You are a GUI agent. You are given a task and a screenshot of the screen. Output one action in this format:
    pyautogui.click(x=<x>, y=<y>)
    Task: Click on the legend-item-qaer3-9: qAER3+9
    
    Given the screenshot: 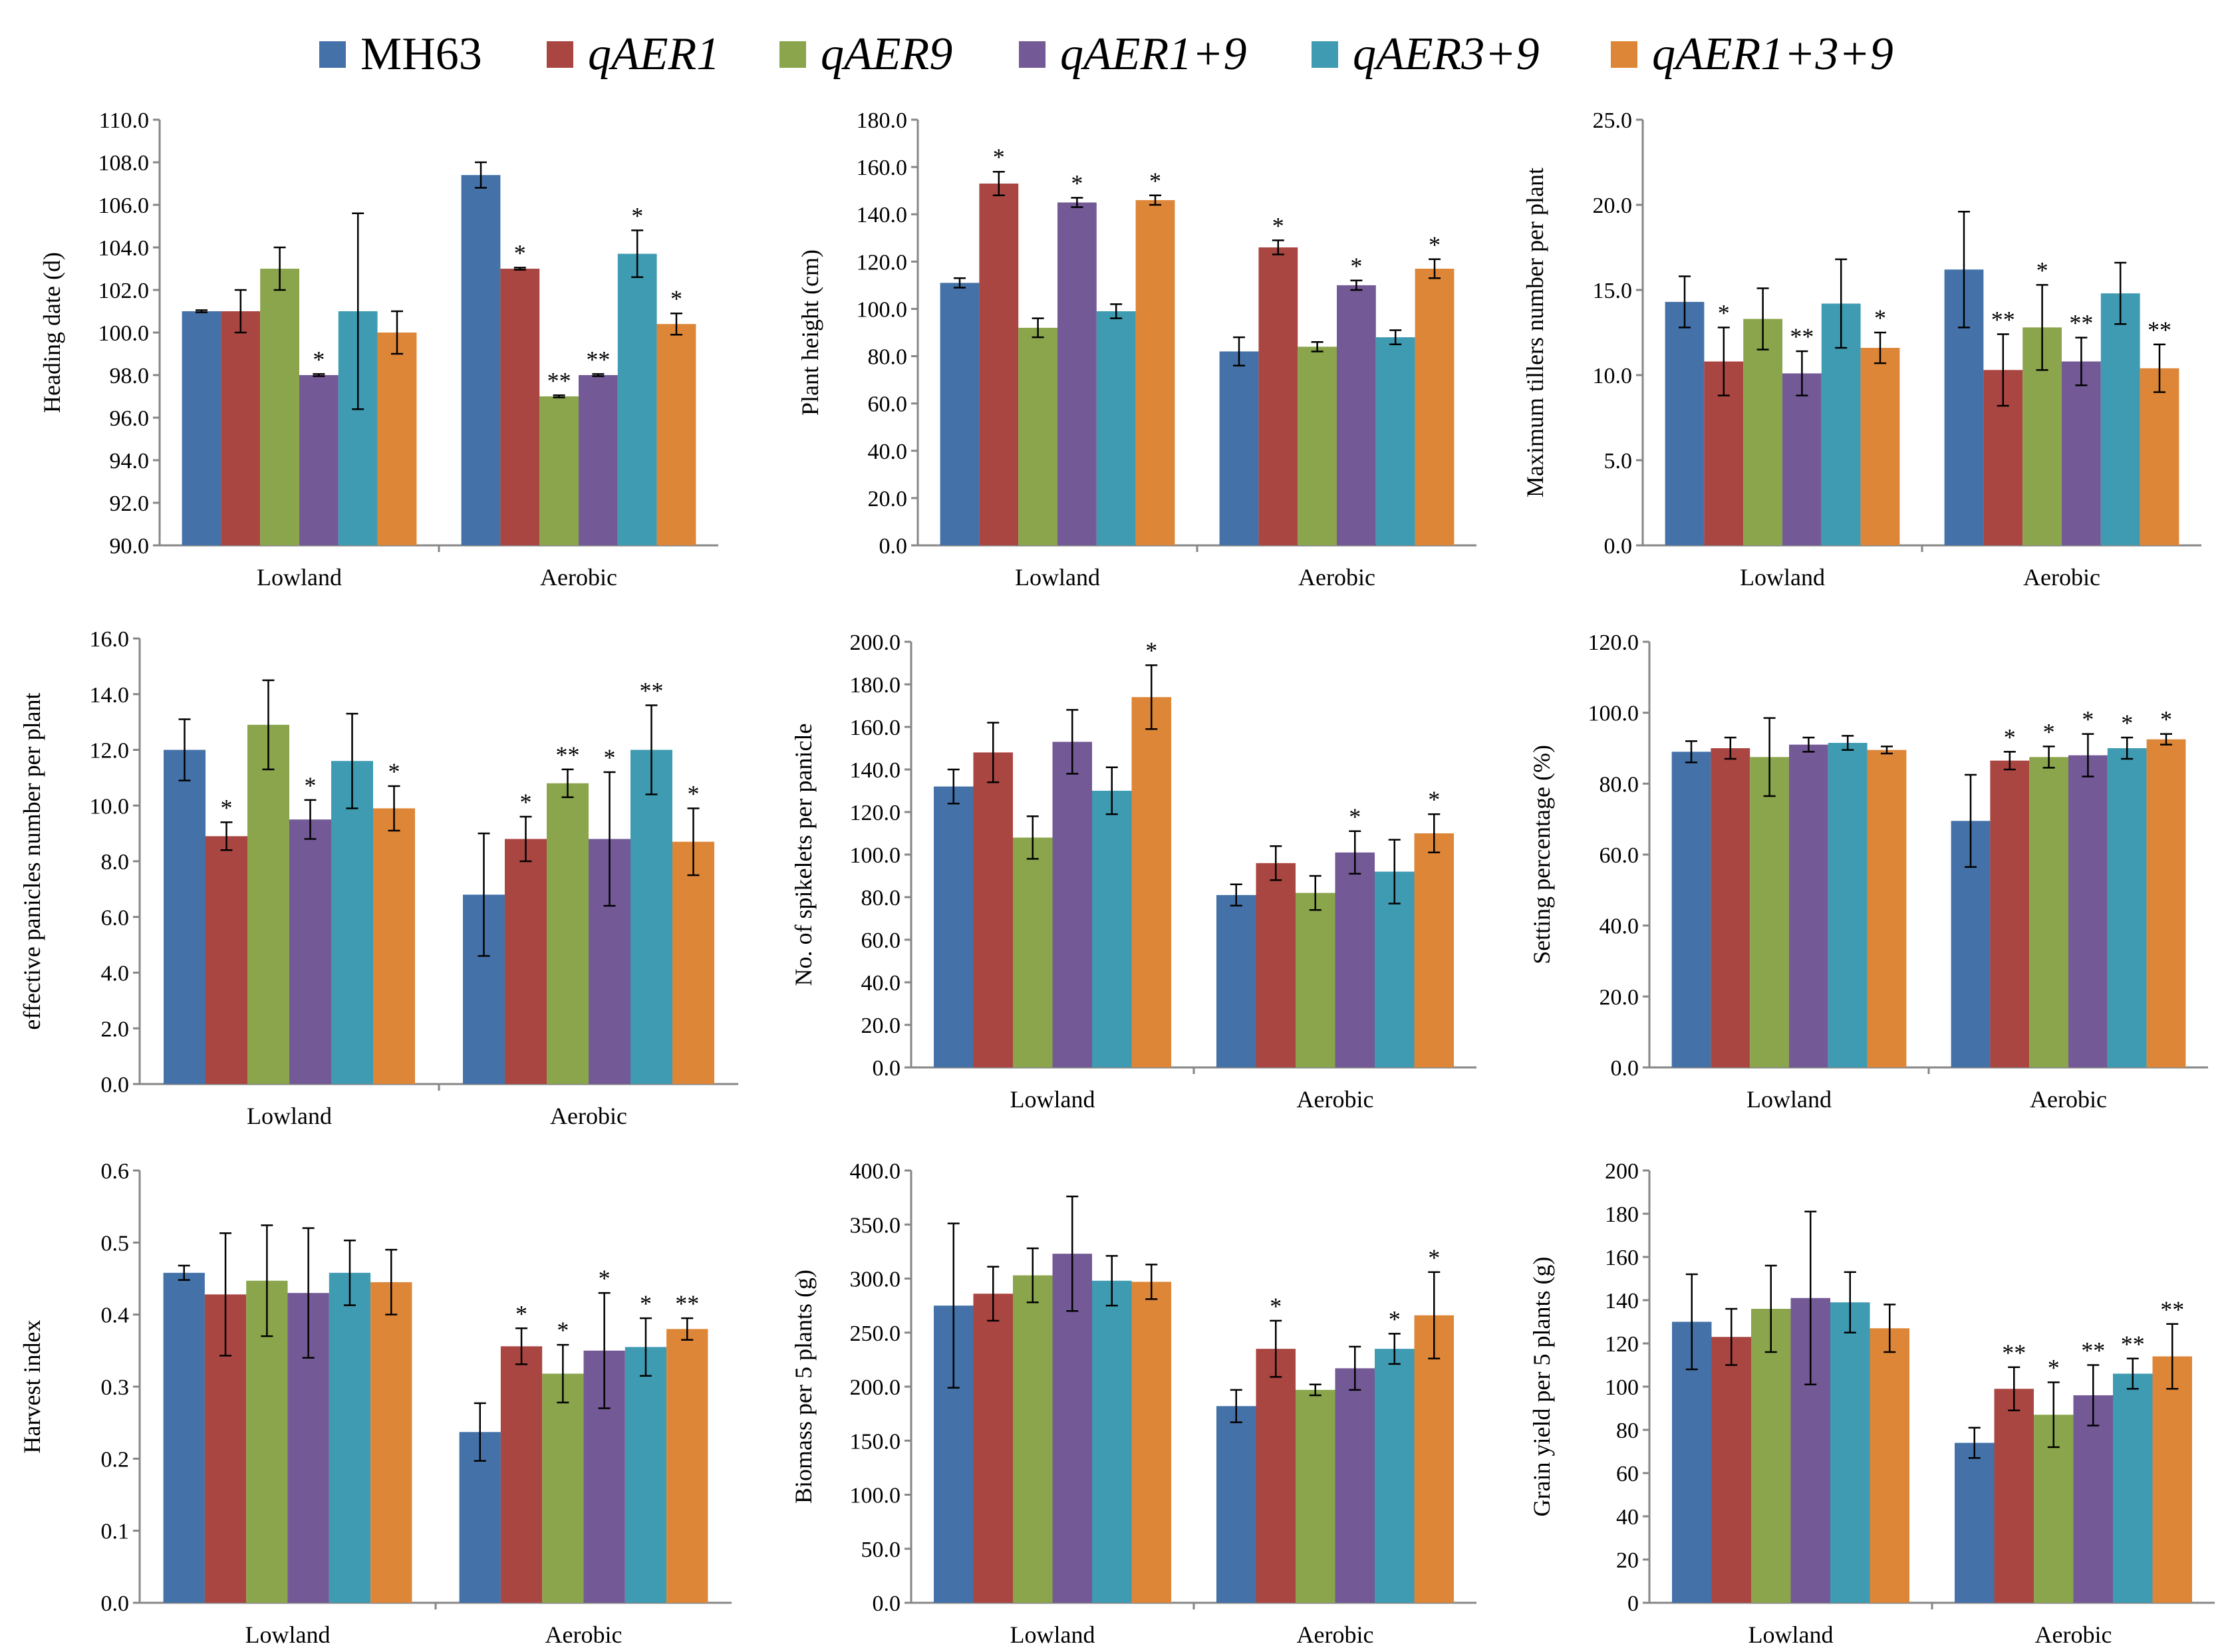 What is the action you would take?
    pyautogui.click(x=1426, y=54)
    